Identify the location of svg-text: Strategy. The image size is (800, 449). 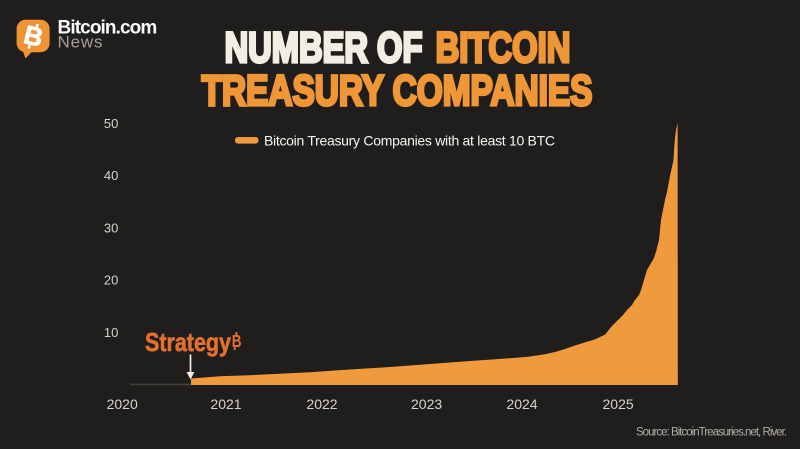
(188, 342).